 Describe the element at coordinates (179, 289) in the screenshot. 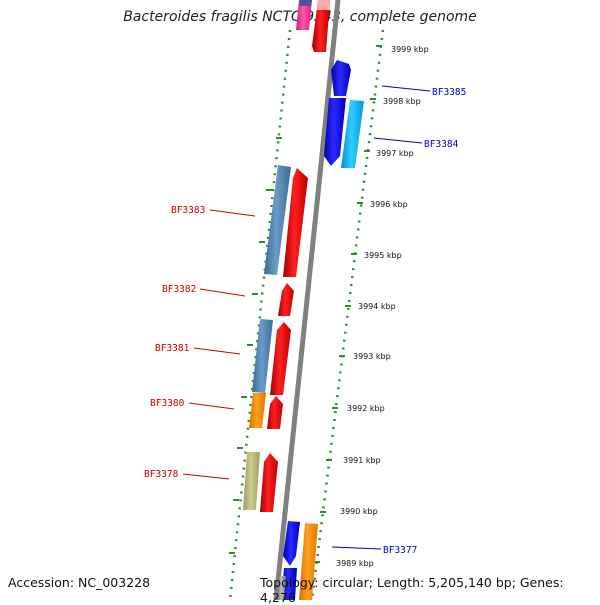

I see `gene-label-BF3382: BF3382` at that location.